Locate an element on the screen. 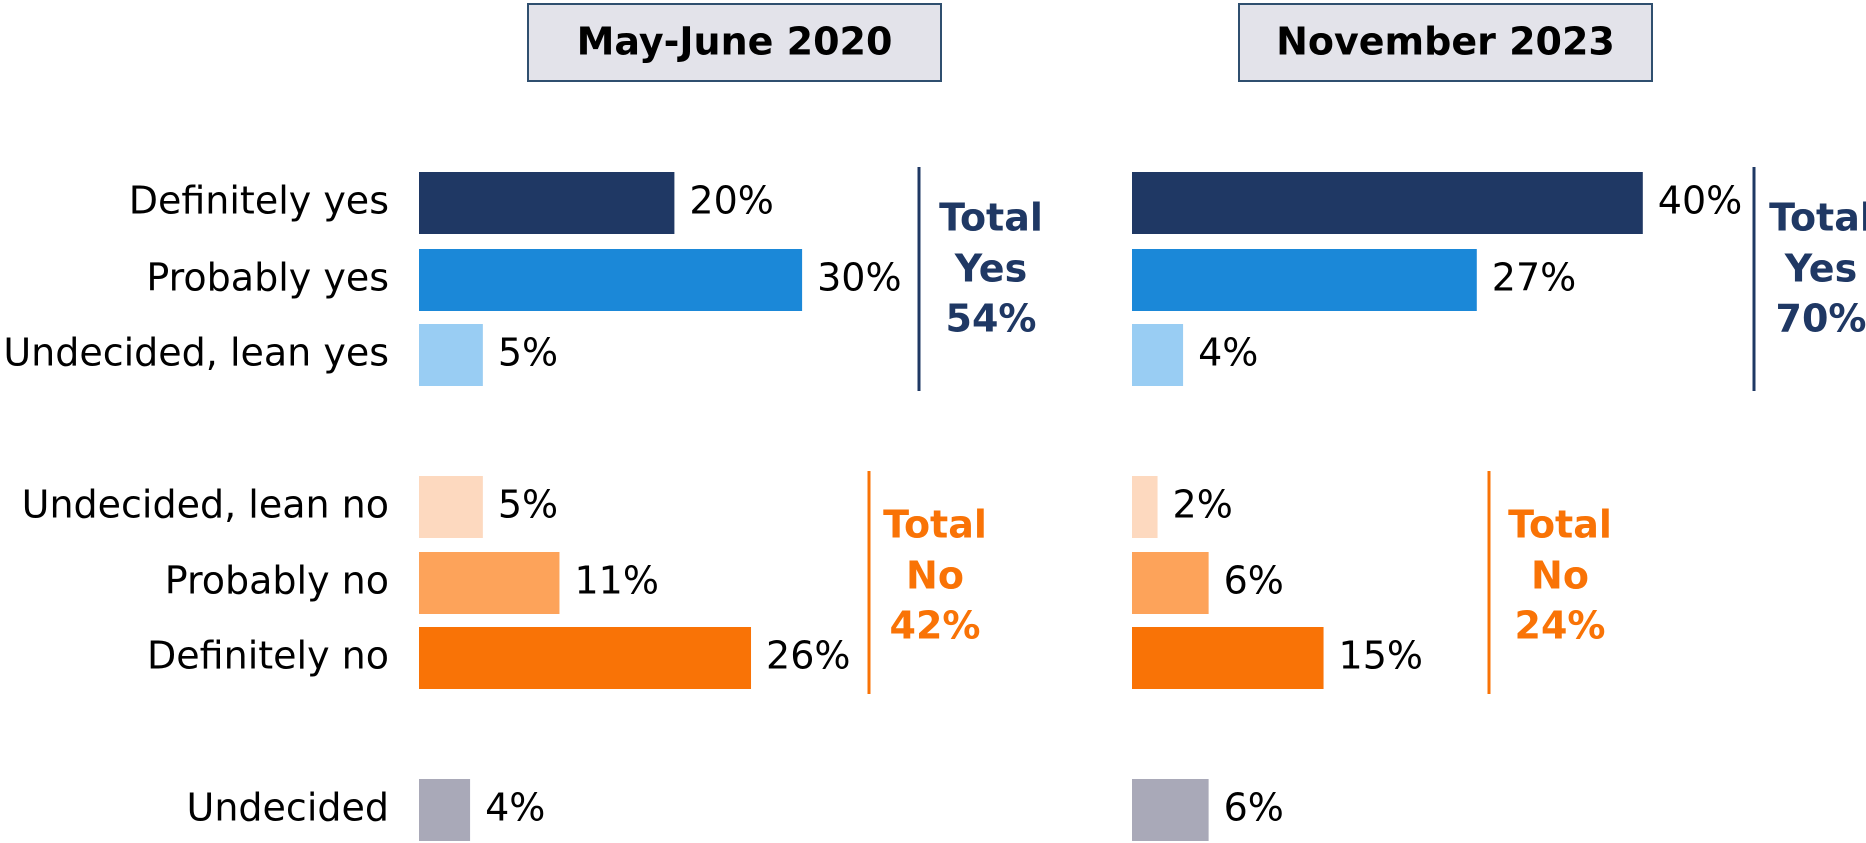  category-label: Undecided is located at coordinates (288, 808).